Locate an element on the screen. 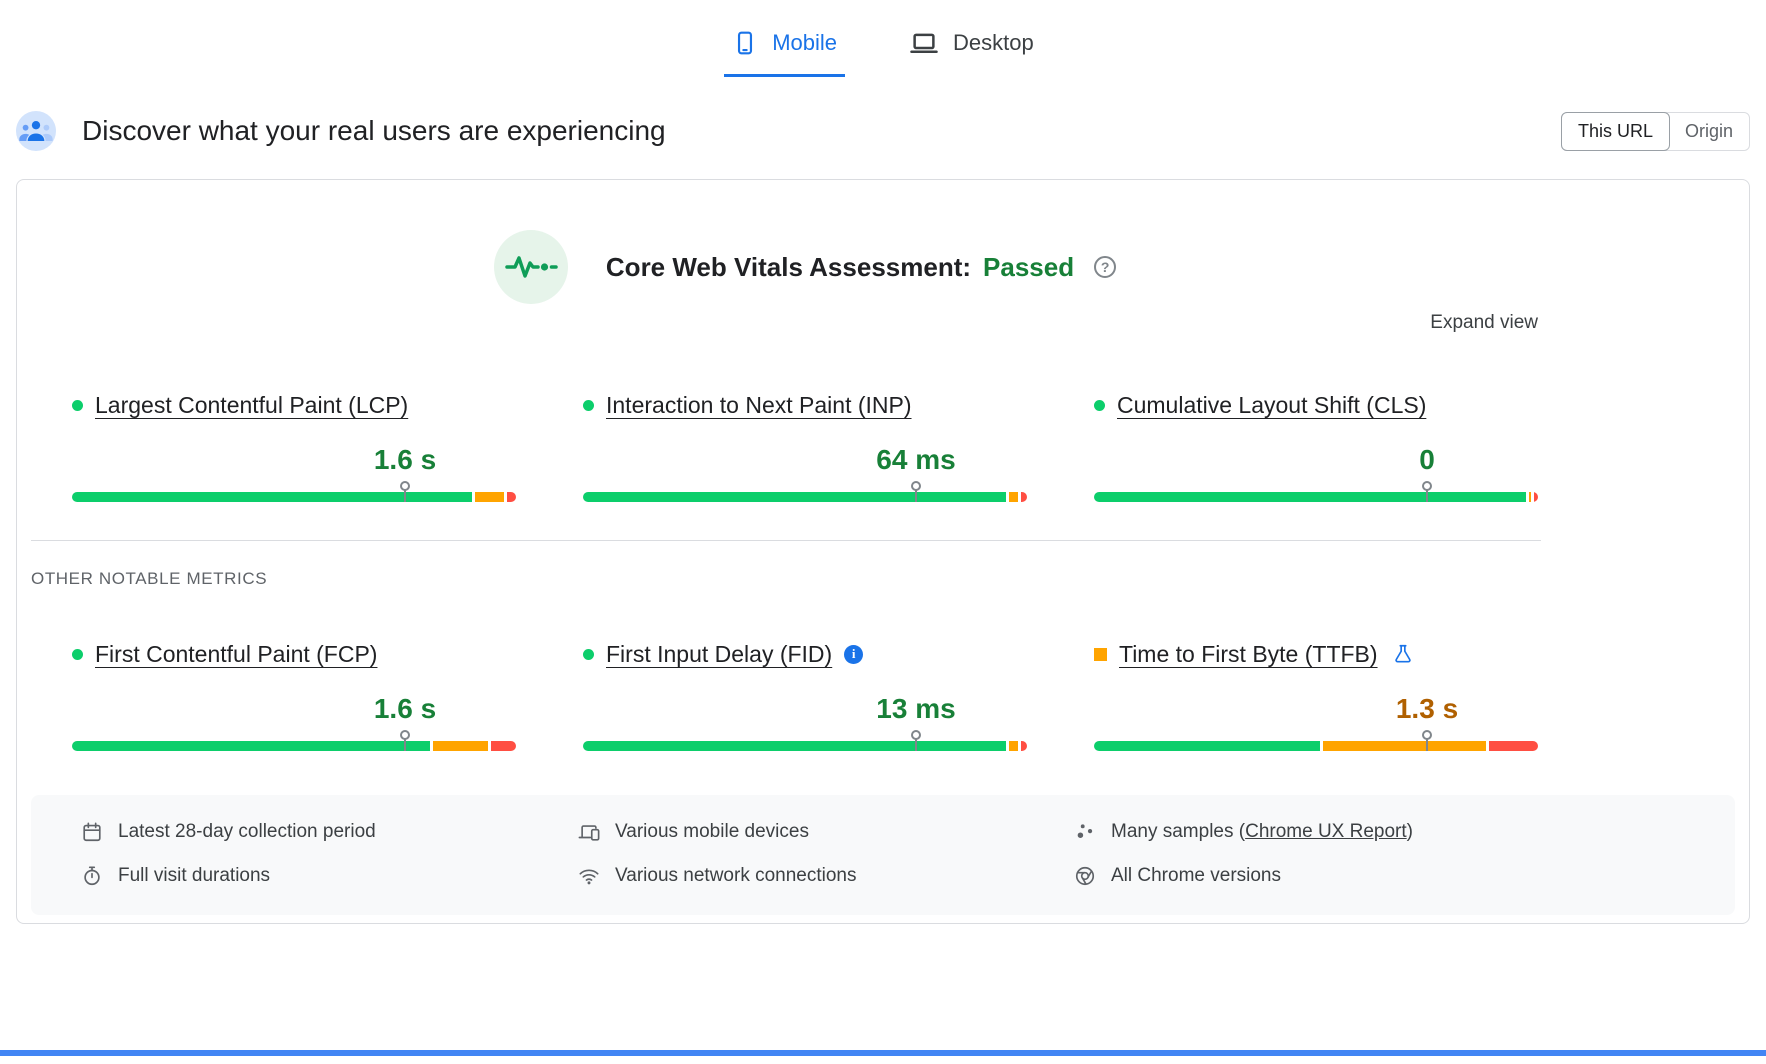  assessment-result: Passed is located at coordinates (1029, 266).